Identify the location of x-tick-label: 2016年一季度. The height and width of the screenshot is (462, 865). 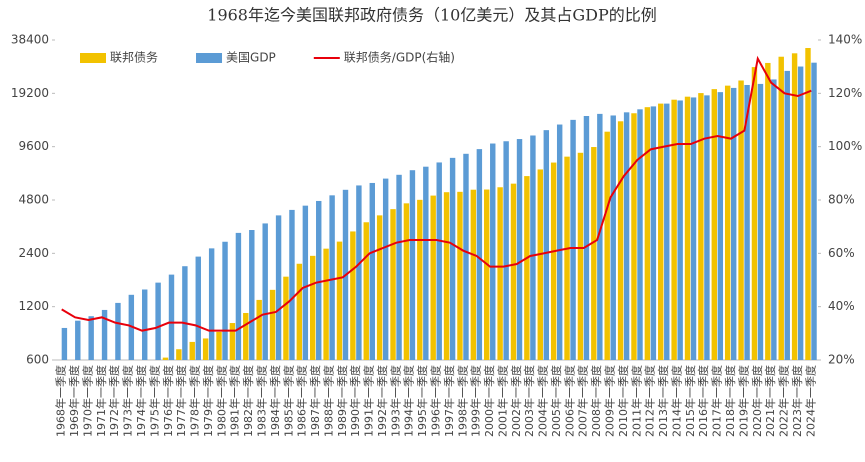
(703, 401).